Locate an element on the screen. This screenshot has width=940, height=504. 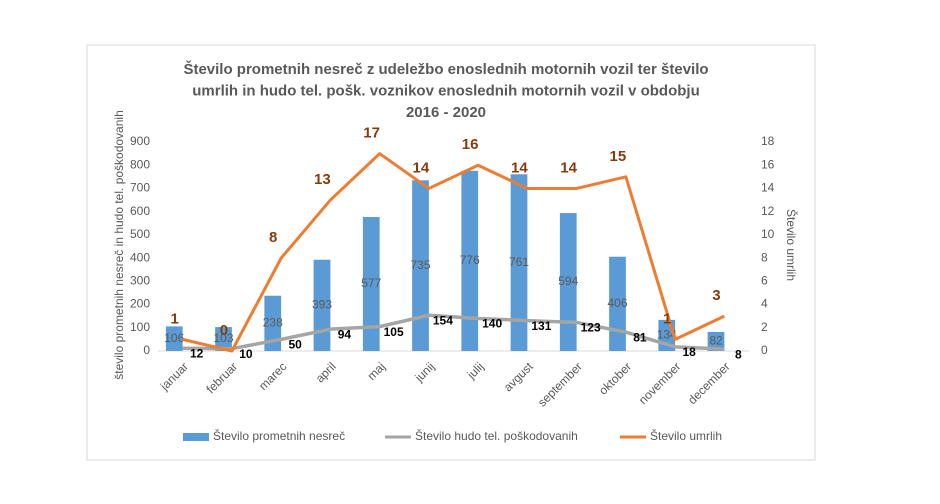
y2-tick-label: 0 is located at coordinates (764, 350).